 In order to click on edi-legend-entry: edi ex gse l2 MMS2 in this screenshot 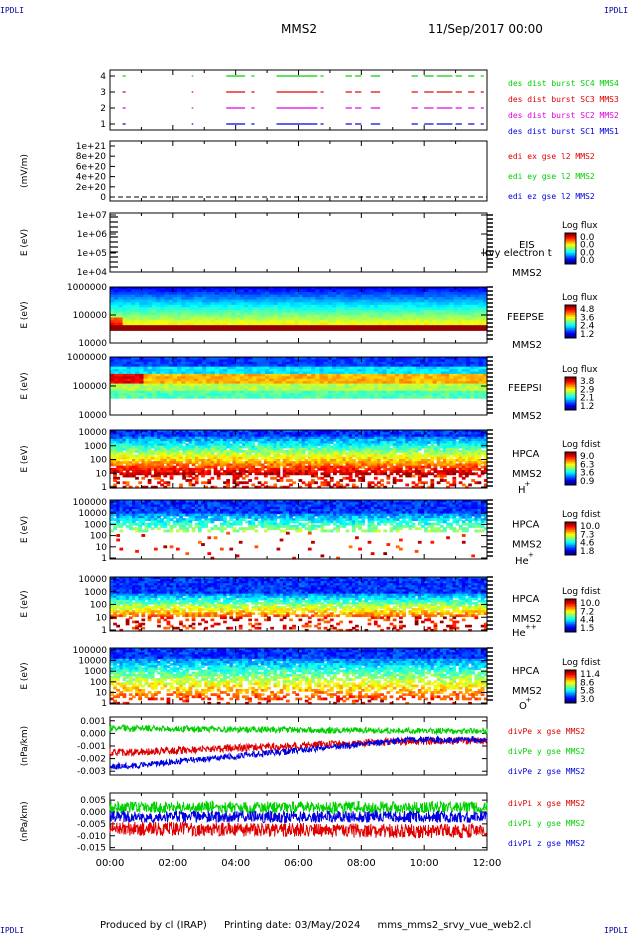, I will do `click(551, 156)`.